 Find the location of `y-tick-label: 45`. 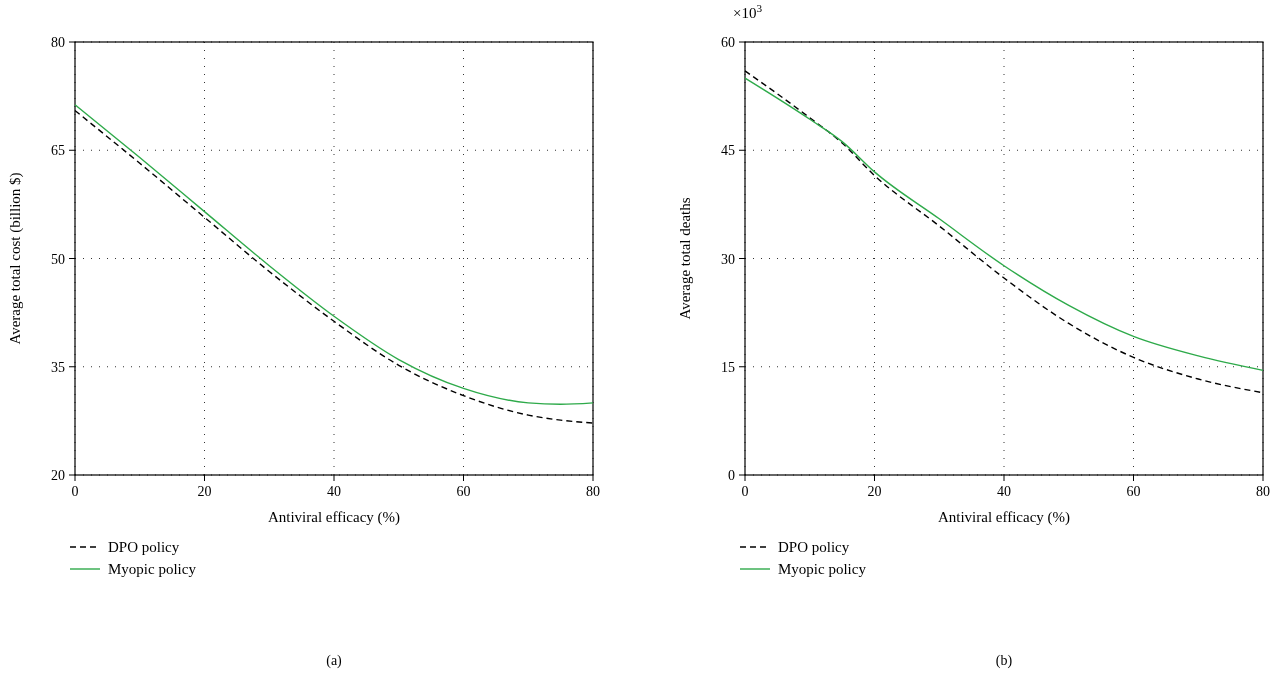

y-tick-label: 45 is located at coordinates (728, 151).